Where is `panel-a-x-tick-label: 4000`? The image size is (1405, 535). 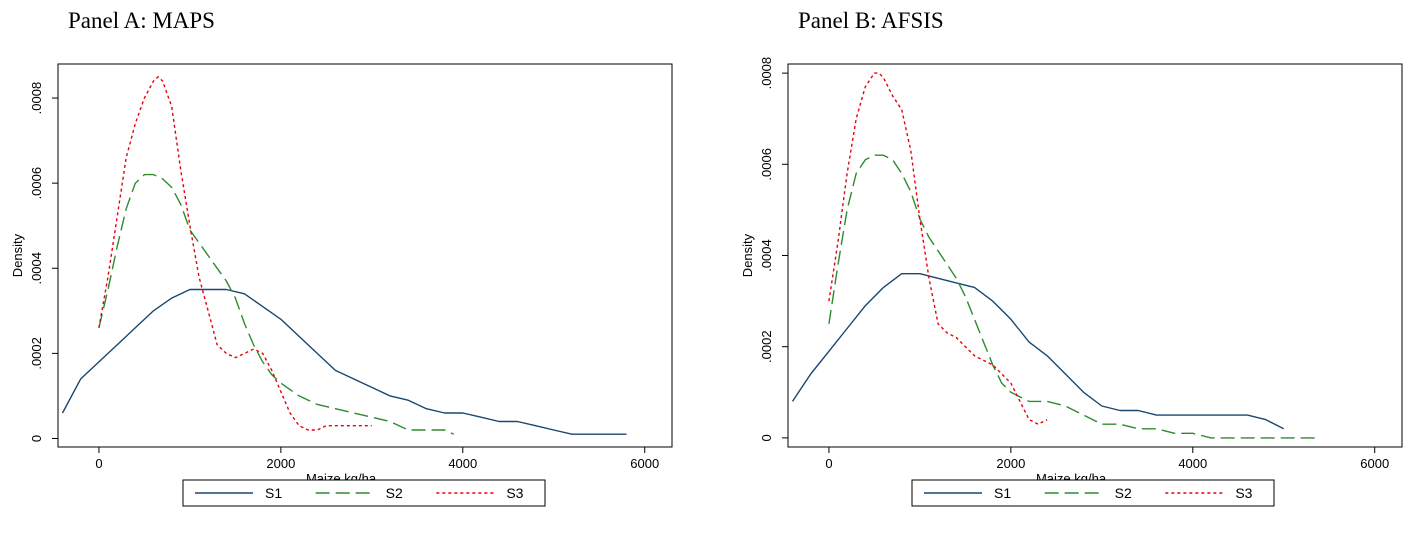
panel-a-x-tick-label: 4000 is located at coordinates (462, 463).